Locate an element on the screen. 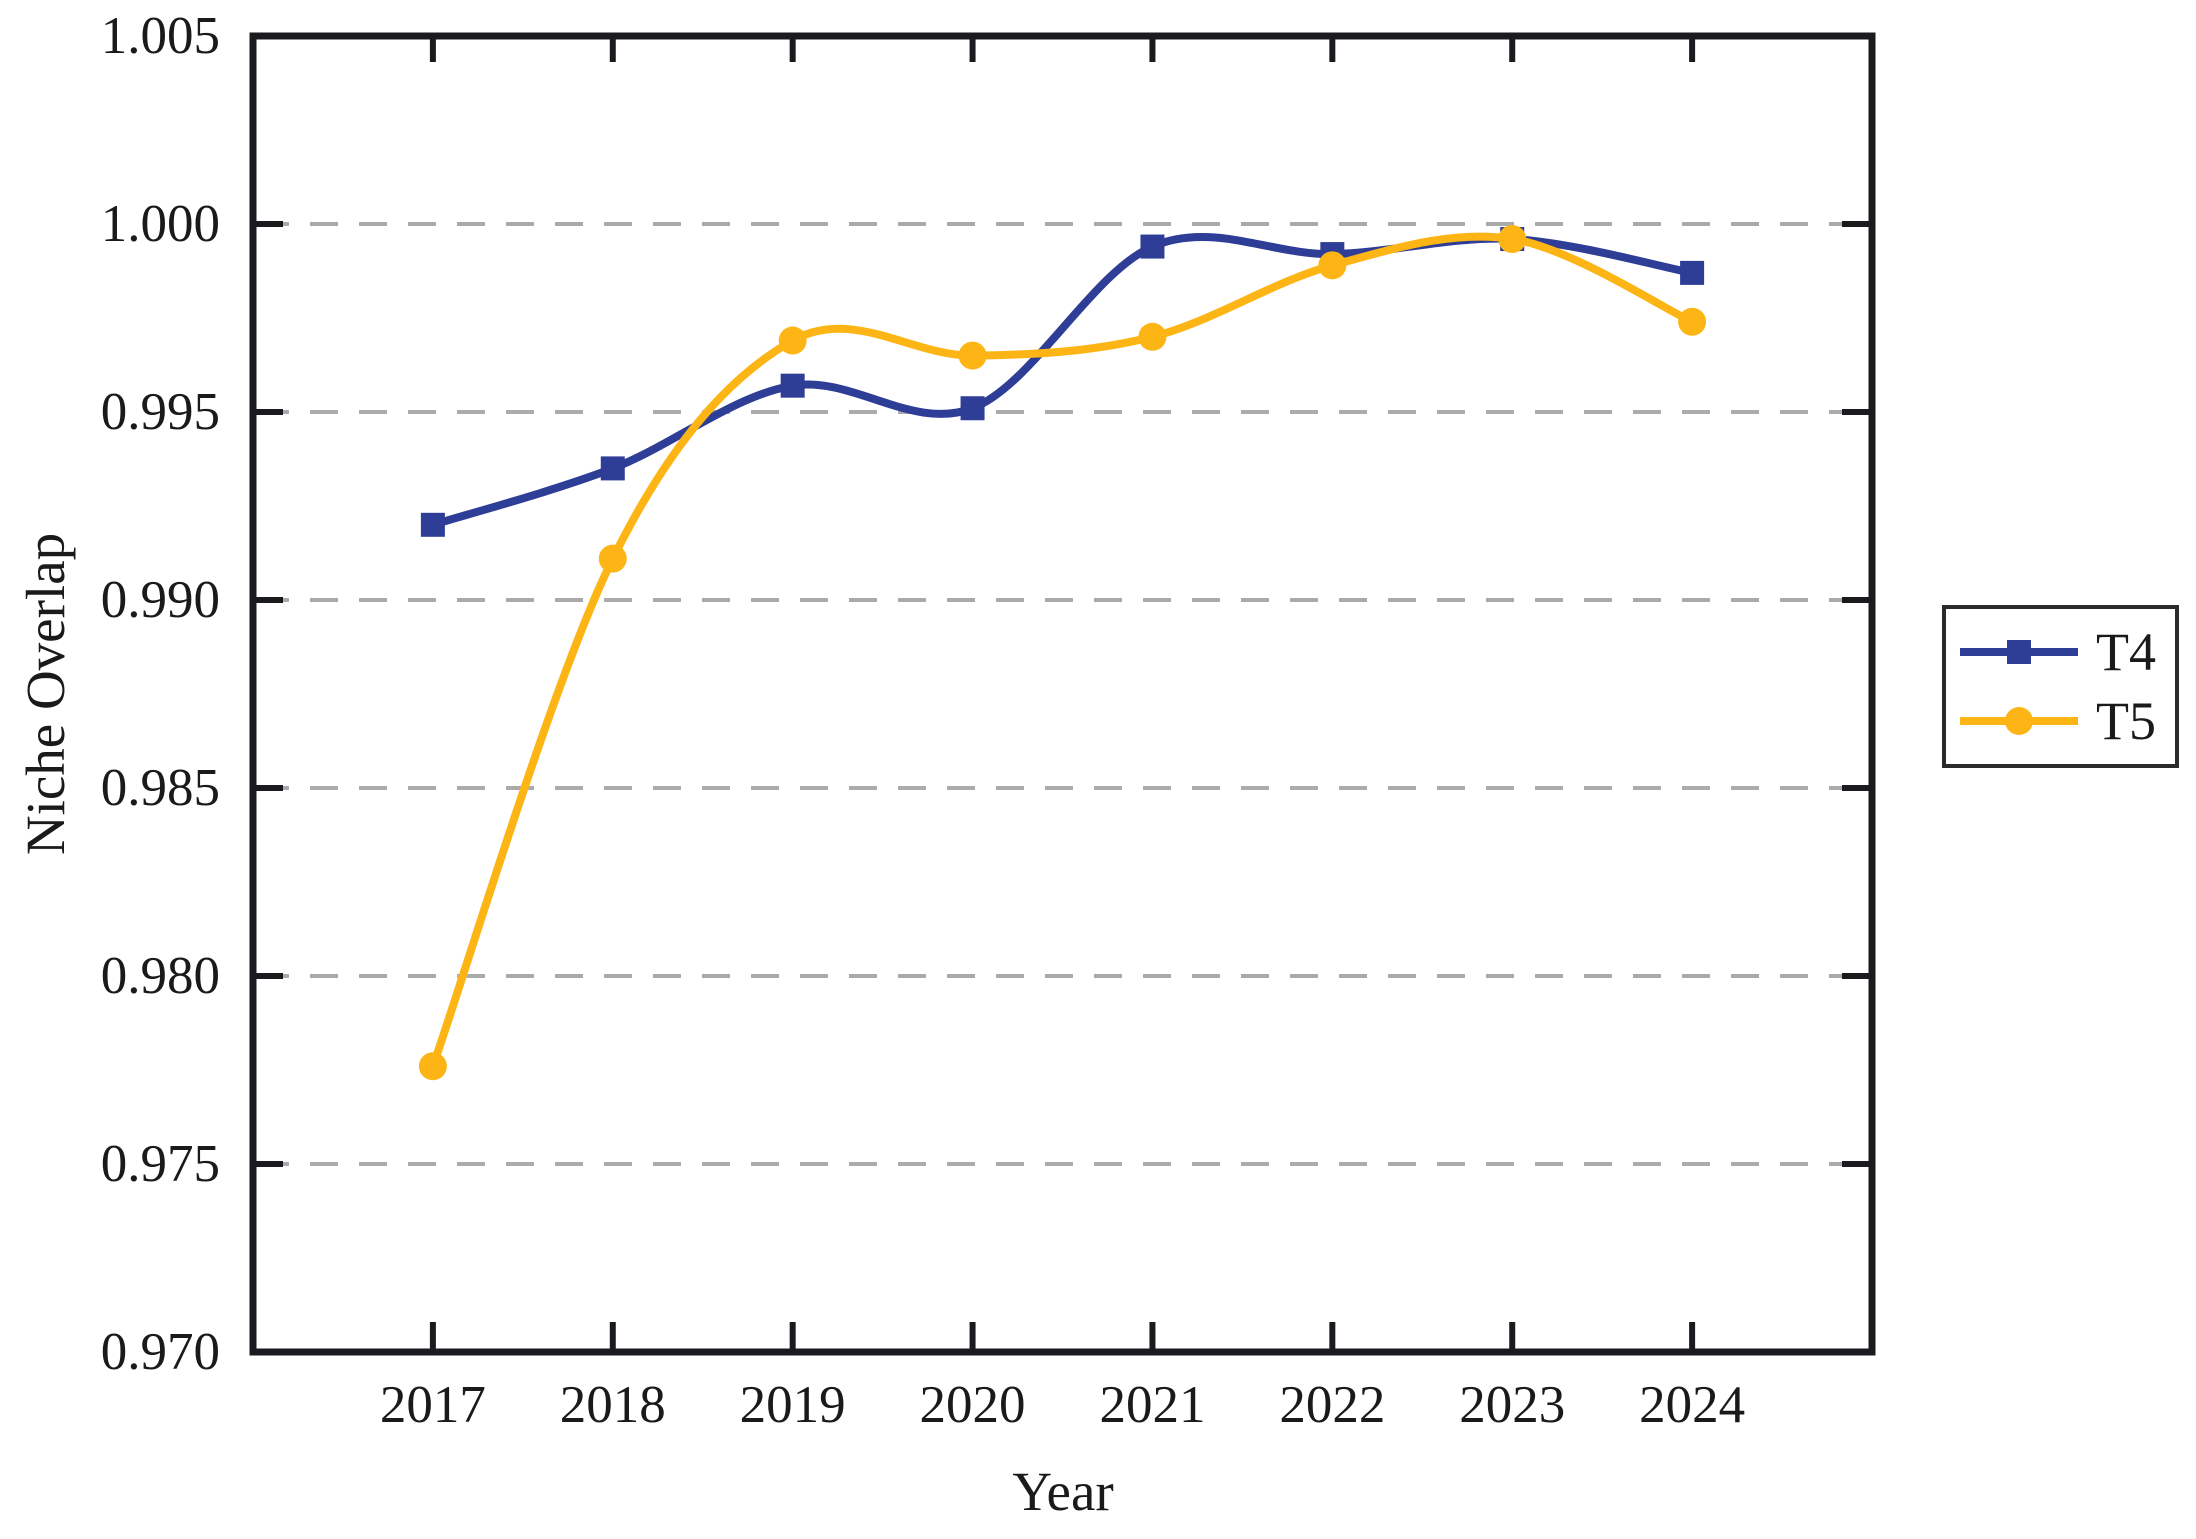 This screenshot has height=1539, width=2196. legend-swatch-T5-icon is located at coordinates (2019, 721).